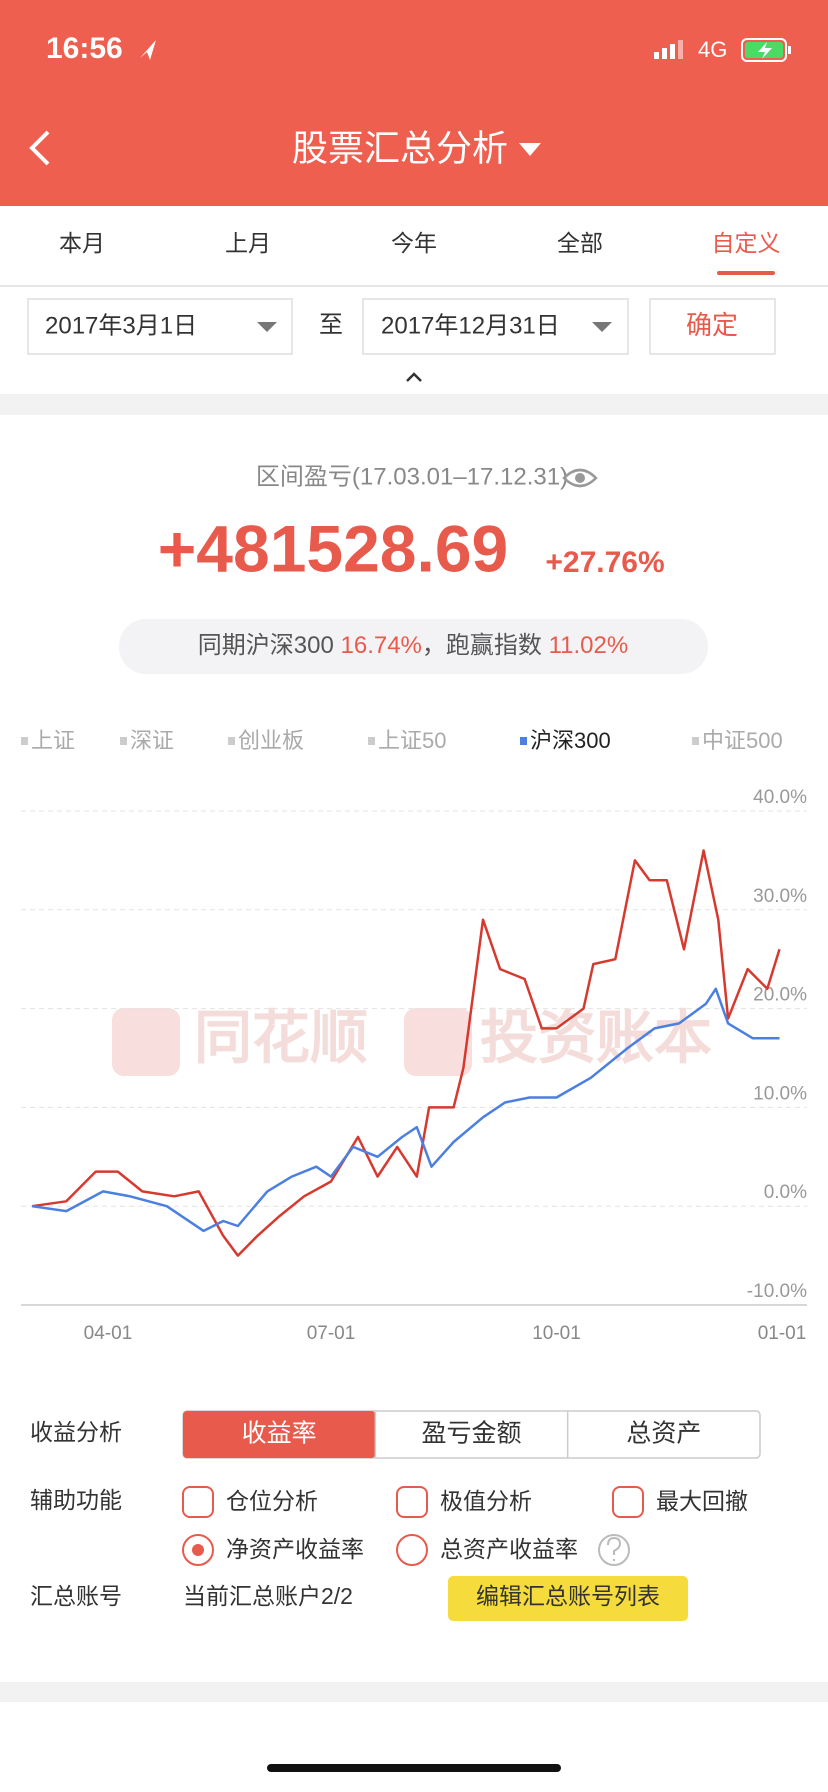 The image size is (828, 1792). What do you see at coordinates (766, 50) in the screenshot?
I see `battery-icon` at bounding box center [766, 50].